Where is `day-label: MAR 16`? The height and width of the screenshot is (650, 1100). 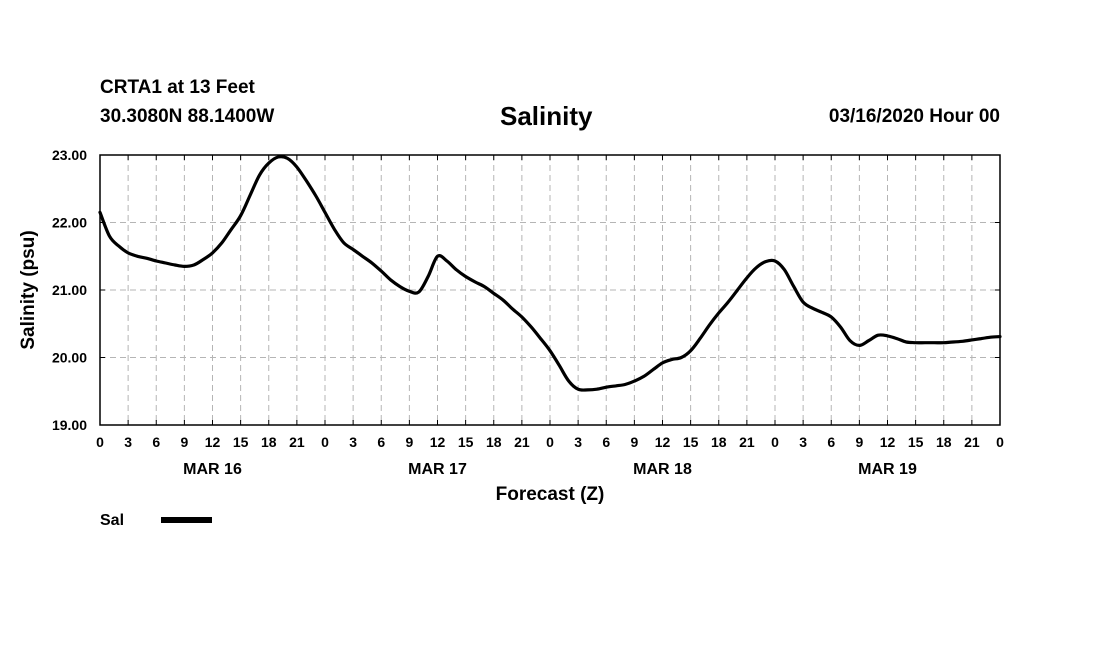
day-label: MAR 16 is located at coordinates (212, 469).